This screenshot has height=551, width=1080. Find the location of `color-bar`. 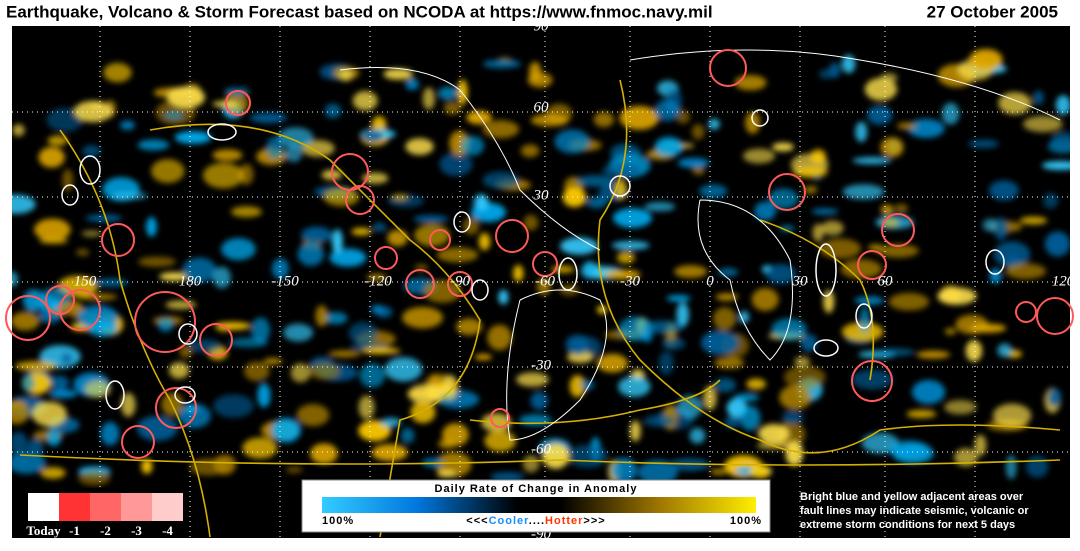

color-bar is located at coordinates (539, 505).